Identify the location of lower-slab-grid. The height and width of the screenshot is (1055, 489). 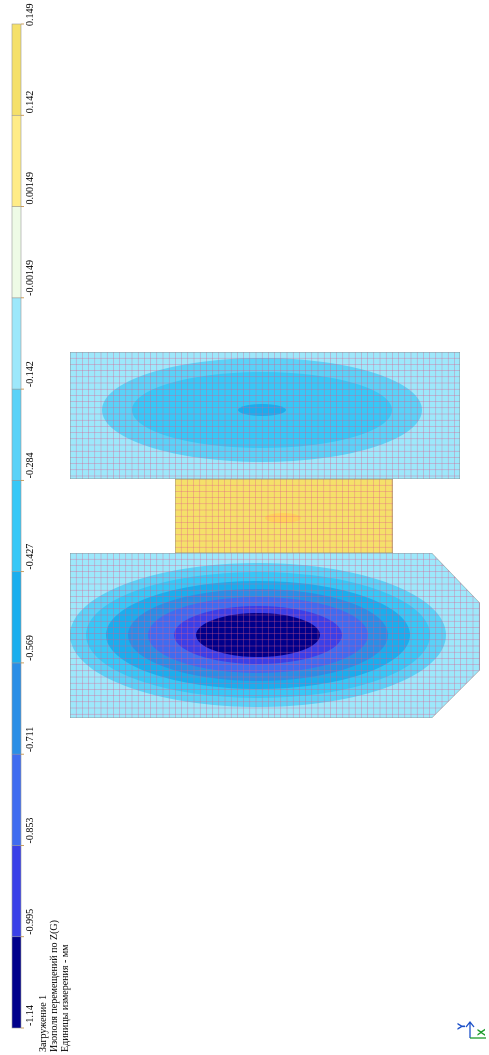
(275, 635).